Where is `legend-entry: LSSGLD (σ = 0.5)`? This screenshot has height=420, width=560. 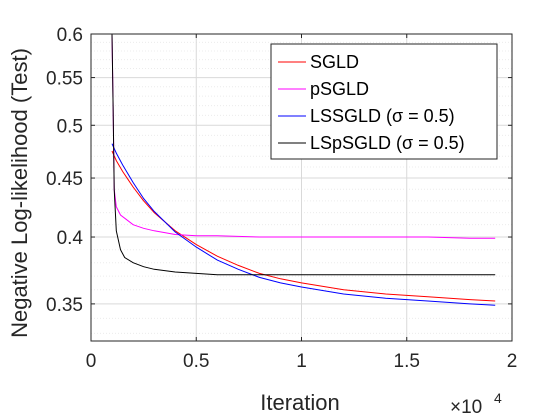
legend-entry: LSSGLD (σ = 0.5) is located at coordinates (382, 116).